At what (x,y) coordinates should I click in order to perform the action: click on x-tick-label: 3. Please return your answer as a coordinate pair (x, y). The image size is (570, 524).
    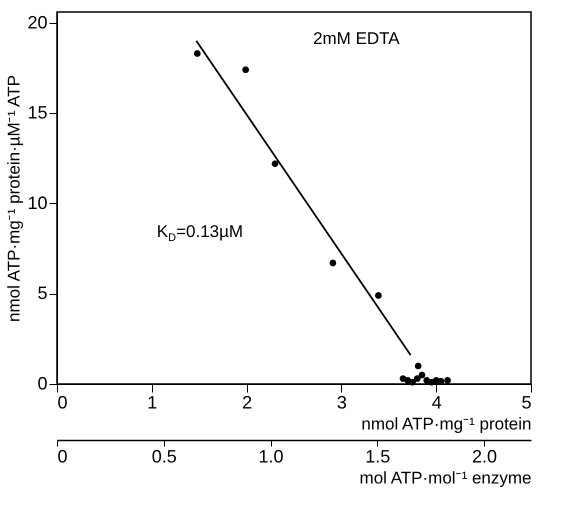
    Looking at the image, I should click on (341, 402).